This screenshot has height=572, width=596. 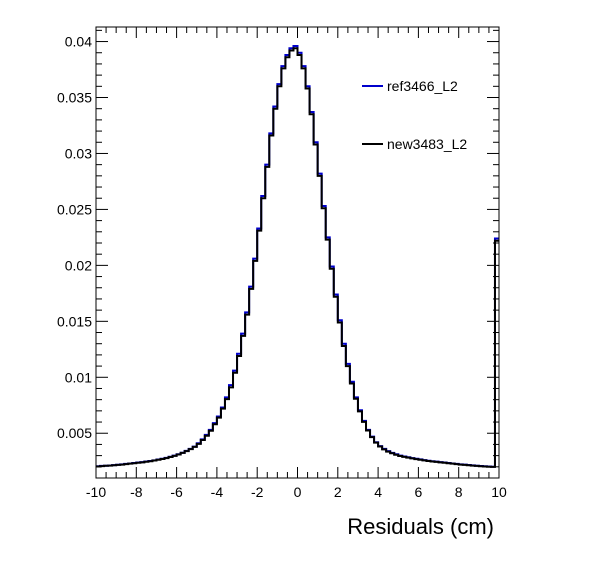 I want to click on x-tick-label: 6, so click(x=419, y=492).